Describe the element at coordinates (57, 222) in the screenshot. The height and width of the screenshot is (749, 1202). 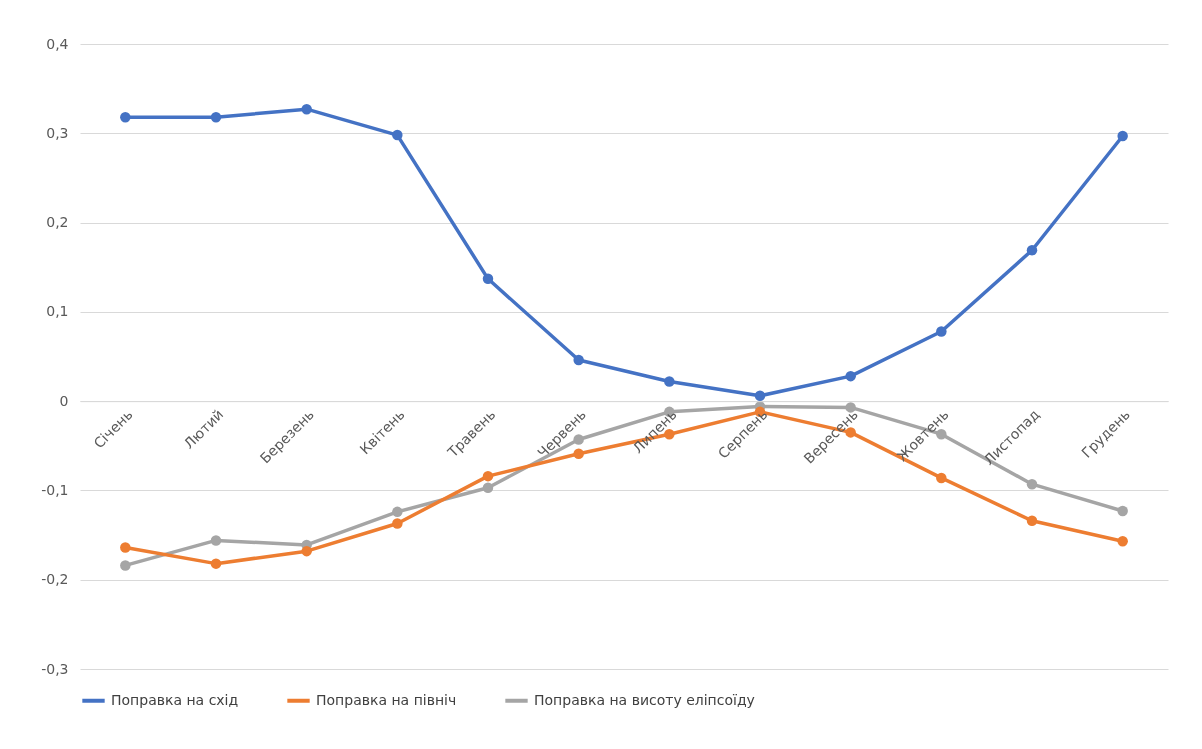
I see `y-tick-label: 0,2` at that location.